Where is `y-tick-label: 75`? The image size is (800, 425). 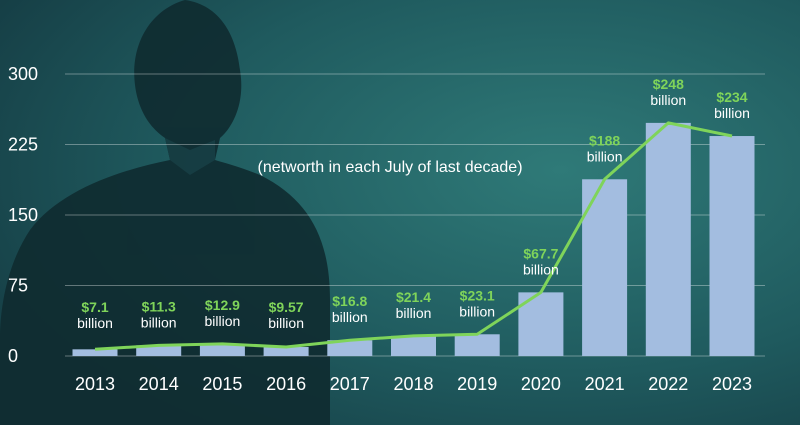
y-tick-label: 75 is located at coordinates (18, 286).